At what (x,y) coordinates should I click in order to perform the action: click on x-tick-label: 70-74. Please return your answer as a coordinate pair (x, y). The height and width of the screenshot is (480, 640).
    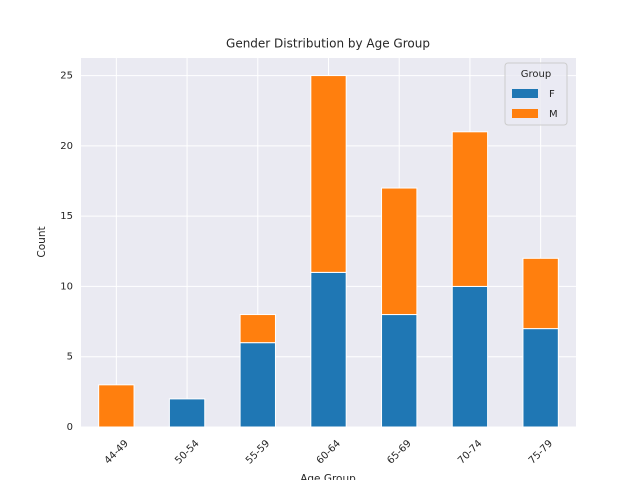
    Looking at the image, I should click on (470, 452).